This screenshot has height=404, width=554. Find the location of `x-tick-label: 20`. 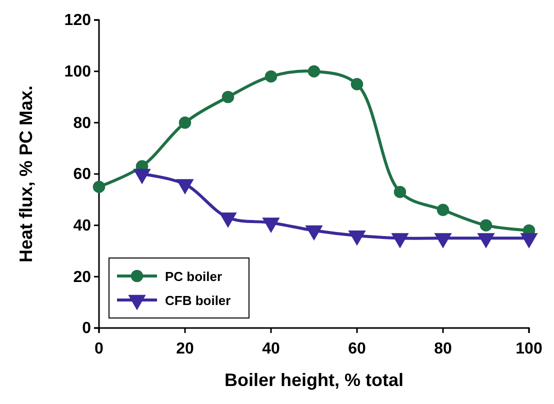

x-tick-label: 20 is located at coordinates (185, 349).